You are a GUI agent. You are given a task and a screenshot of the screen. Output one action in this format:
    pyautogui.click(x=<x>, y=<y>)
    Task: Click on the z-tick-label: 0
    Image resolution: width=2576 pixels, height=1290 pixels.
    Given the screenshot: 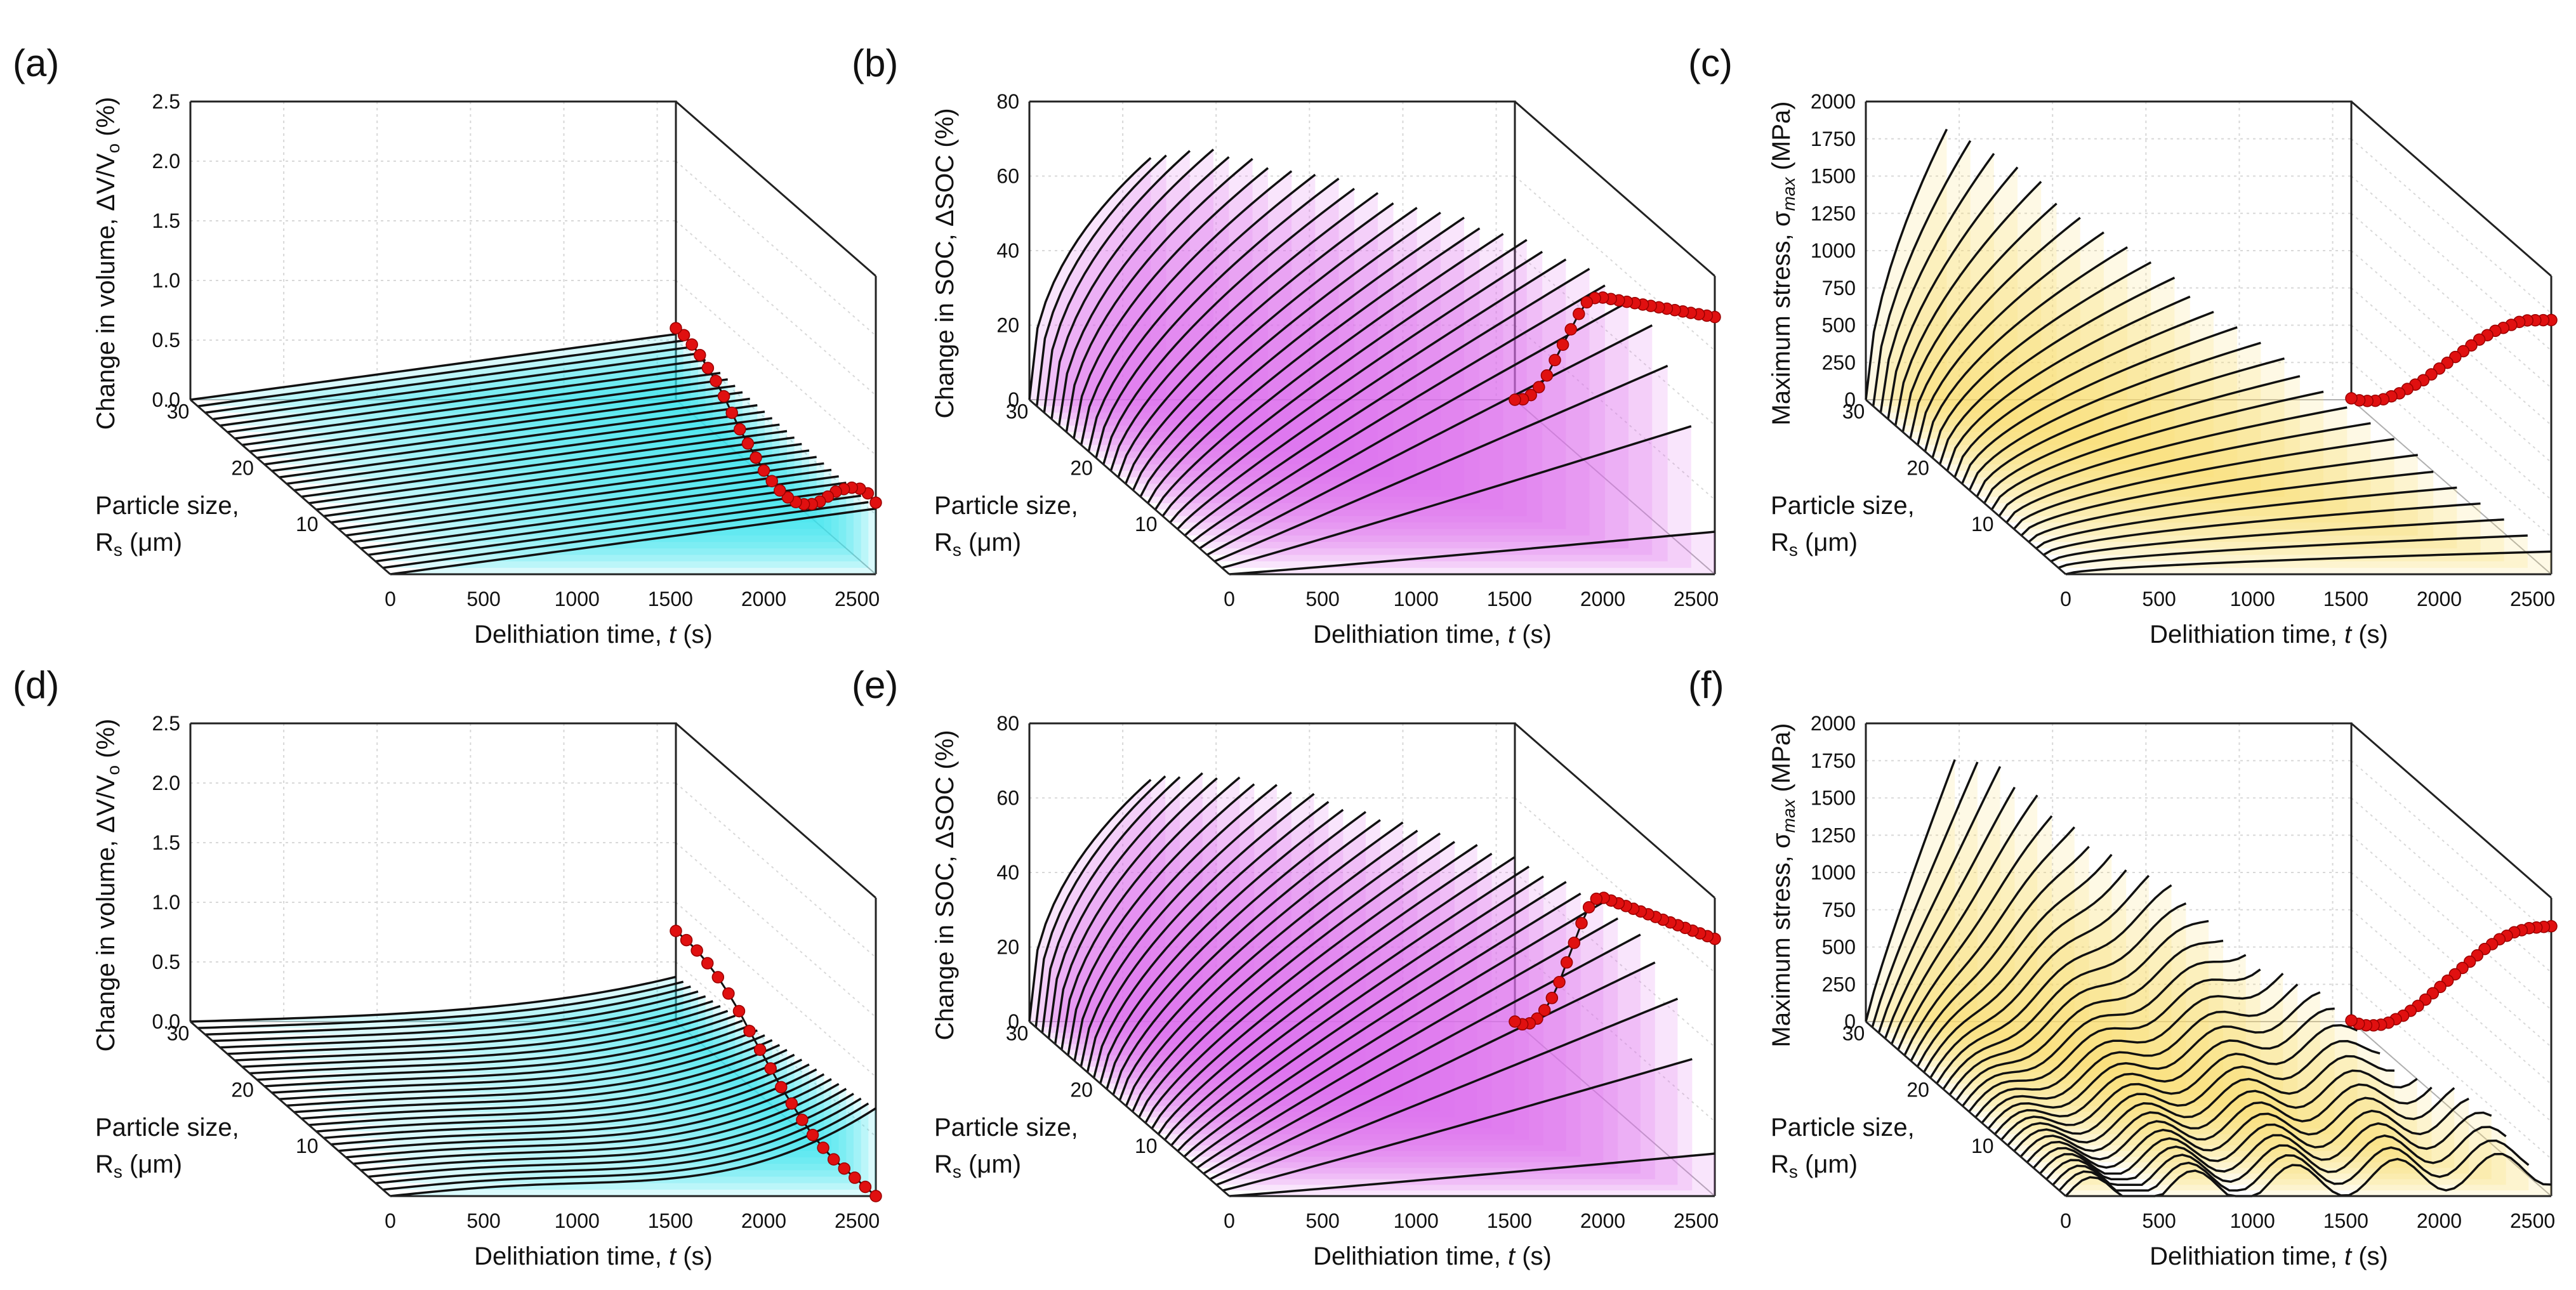 What is the action you would take?
    pyautogui.click(x=1014, y=399)
    